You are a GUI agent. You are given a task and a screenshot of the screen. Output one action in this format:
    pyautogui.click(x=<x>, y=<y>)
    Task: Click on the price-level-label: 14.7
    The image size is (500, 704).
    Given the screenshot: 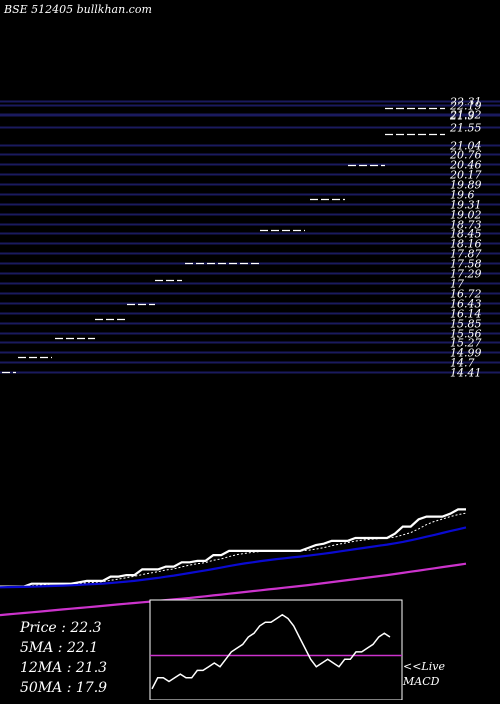 What is the action you would take?
    pyautogui.click(x=462, y=363)
    